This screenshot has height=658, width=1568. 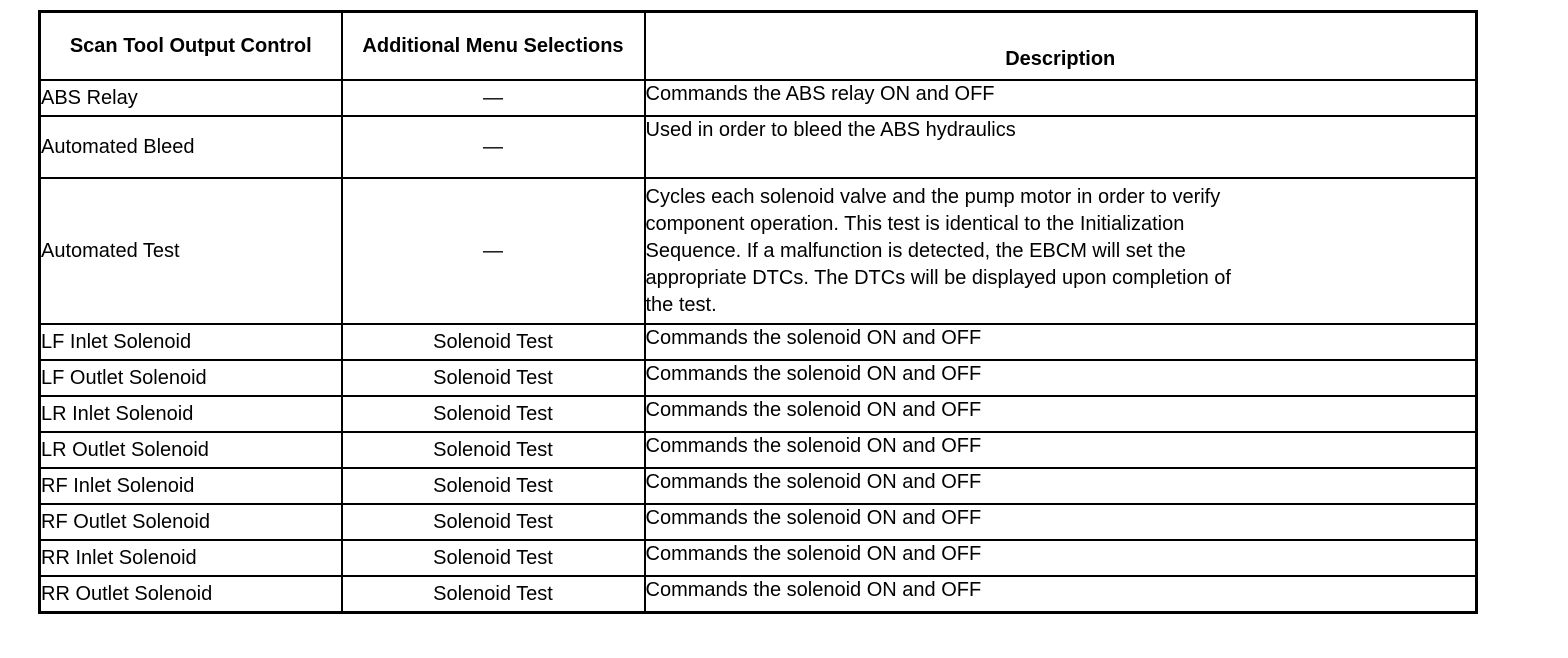 What do you see at coordinates (190, 147) in the screenshot?
I see `cell-output-control: Automated Bleed` at bounding box center [190, 147].